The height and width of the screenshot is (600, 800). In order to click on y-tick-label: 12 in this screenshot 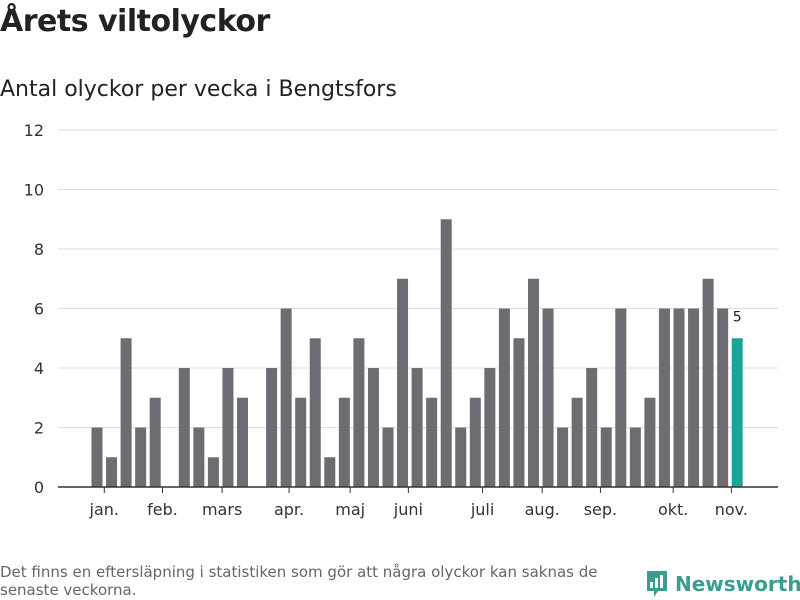, I will do `click(34, 130)`.